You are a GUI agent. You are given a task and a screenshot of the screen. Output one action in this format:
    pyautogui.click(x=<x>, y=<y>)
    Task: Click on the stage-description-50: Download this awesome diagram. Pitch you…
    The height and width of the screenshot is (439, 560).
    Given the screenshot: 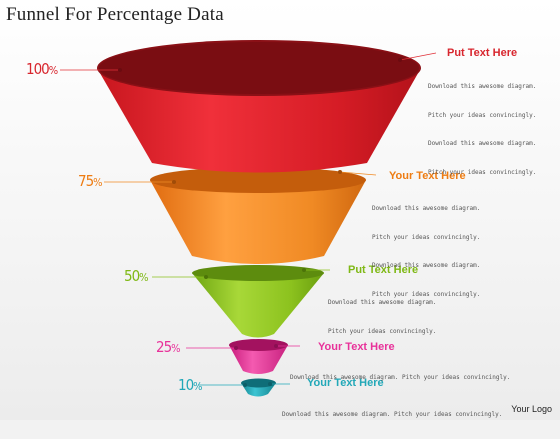 What is the action you would take?
    pyautogui.click(x=382, y=317)
    